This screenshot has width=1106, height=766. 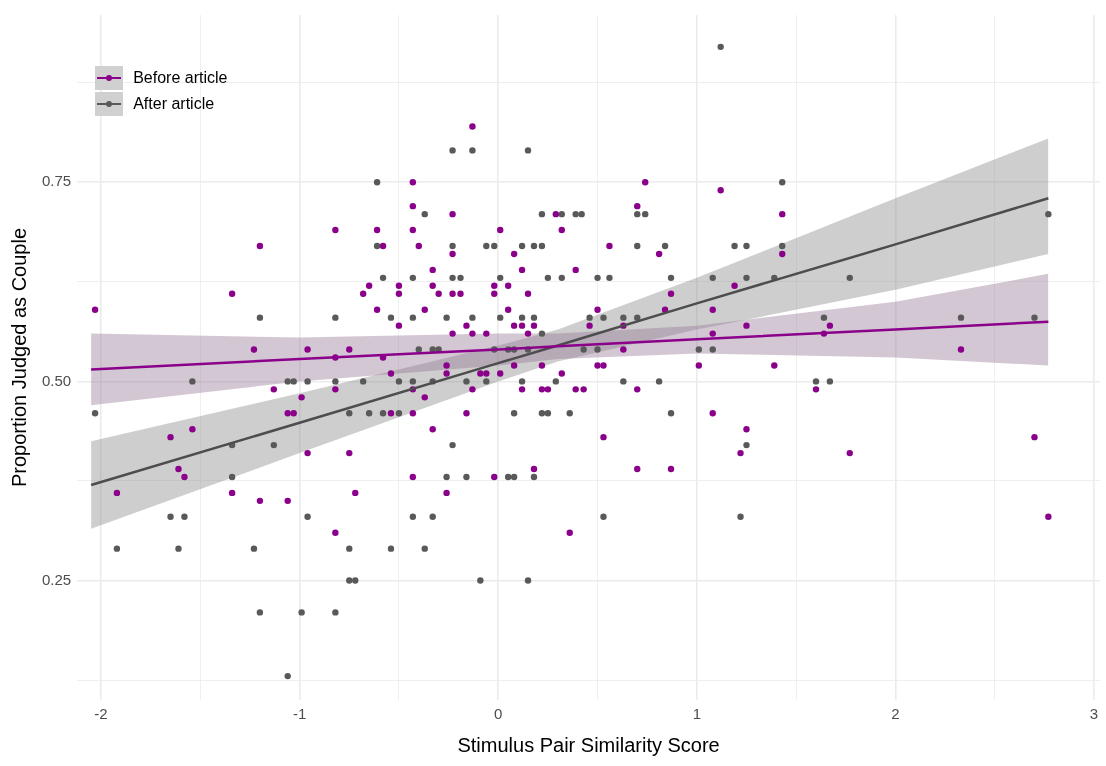 I want to click on y-tick-label: 0.50, so click(x=56, y=380).